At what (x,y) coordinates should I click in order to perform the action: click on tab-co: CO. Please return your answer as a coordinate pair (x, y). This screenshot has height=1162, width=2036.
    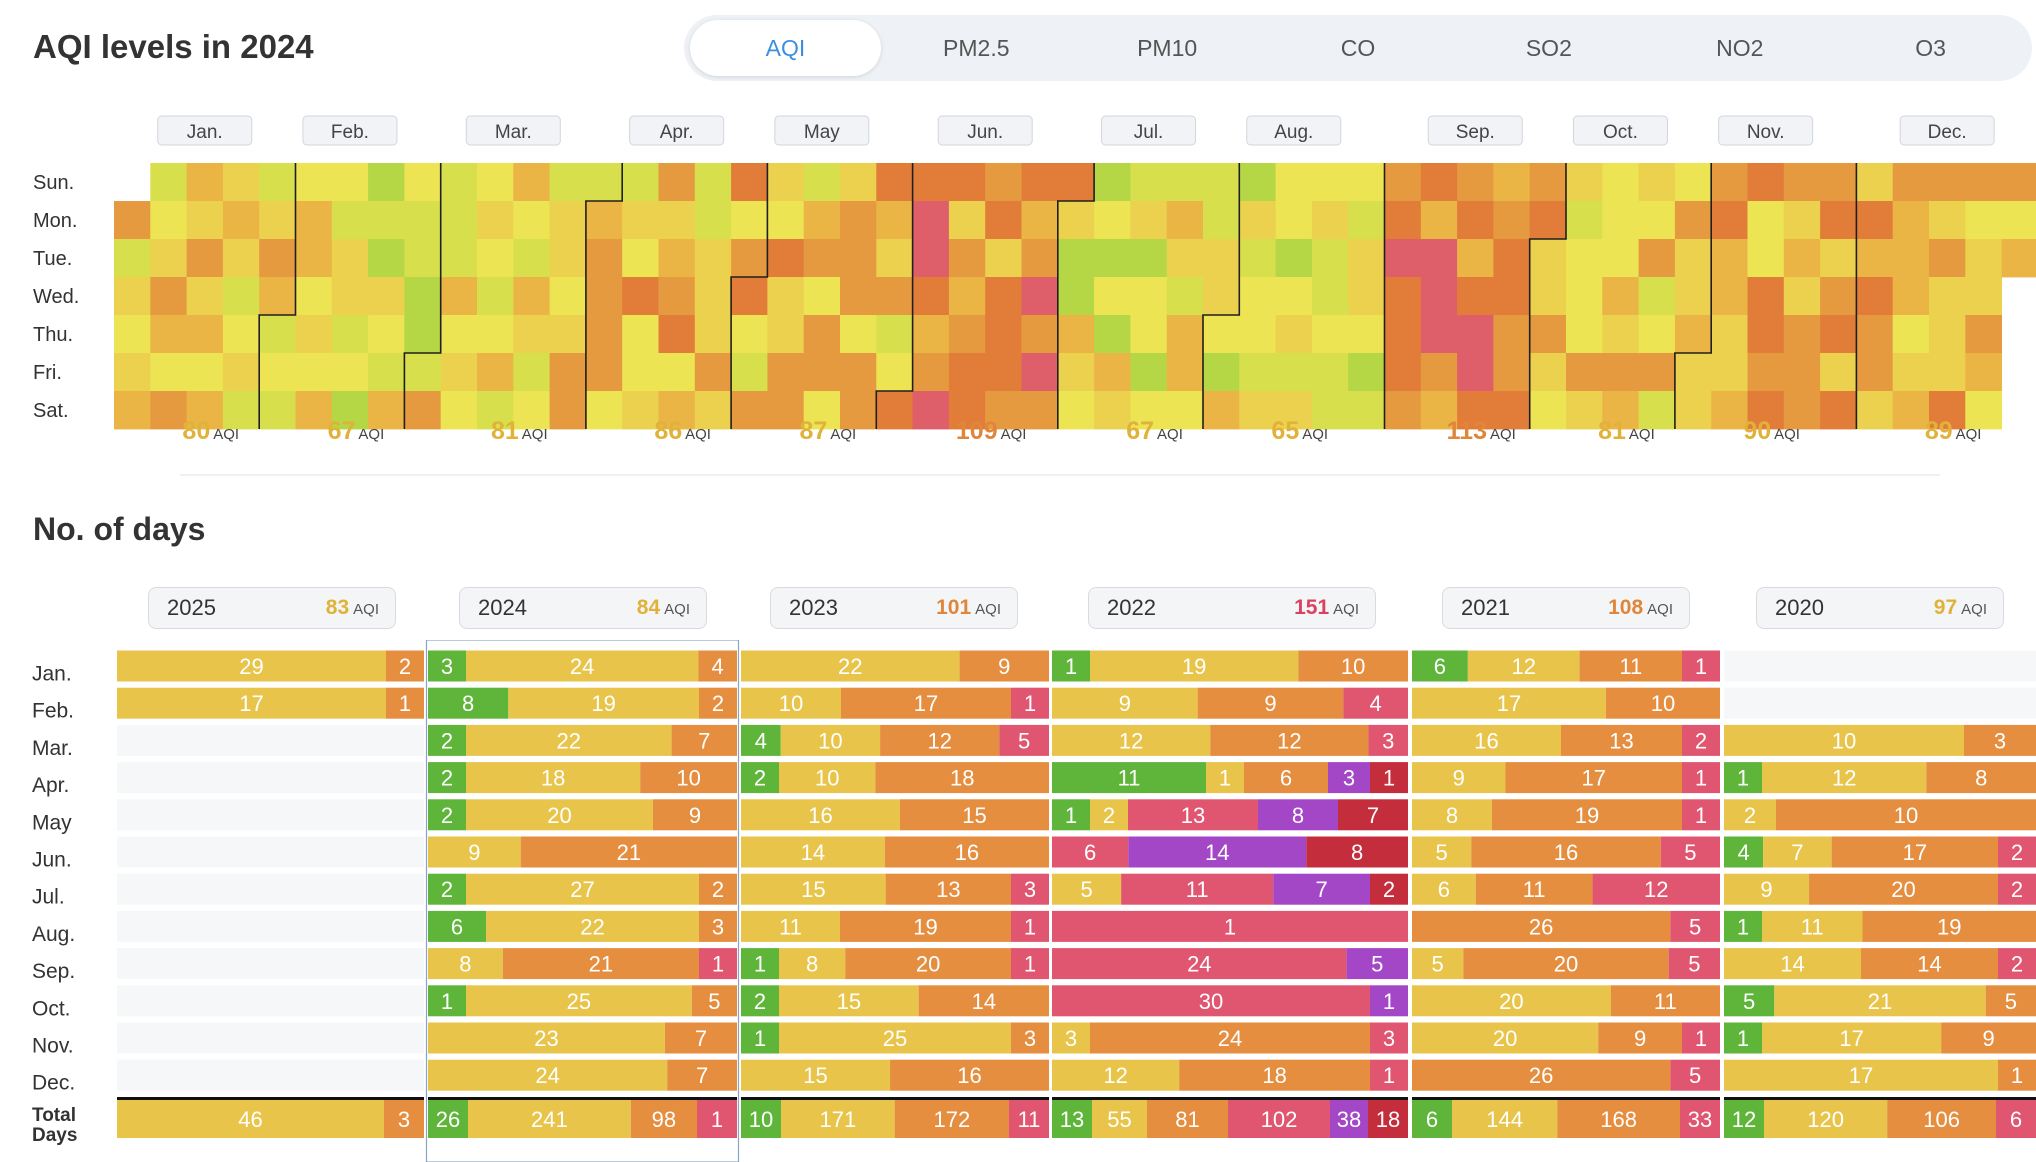
    Looking at the image, I should click on (1358, 47).